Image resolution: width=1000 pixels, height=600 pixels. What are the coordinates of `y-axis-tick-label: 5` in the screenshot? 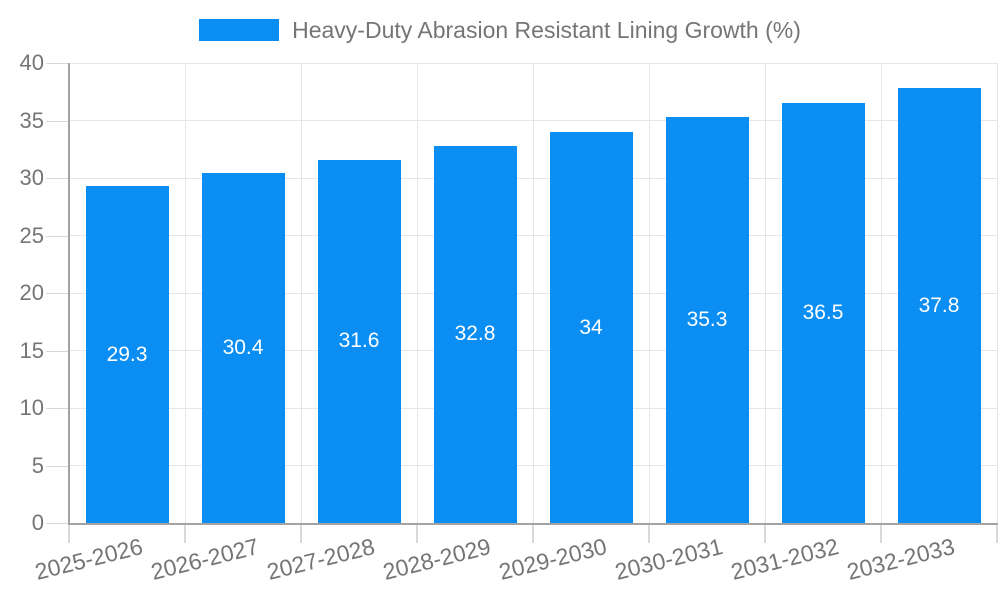 It's located at (37, 465).